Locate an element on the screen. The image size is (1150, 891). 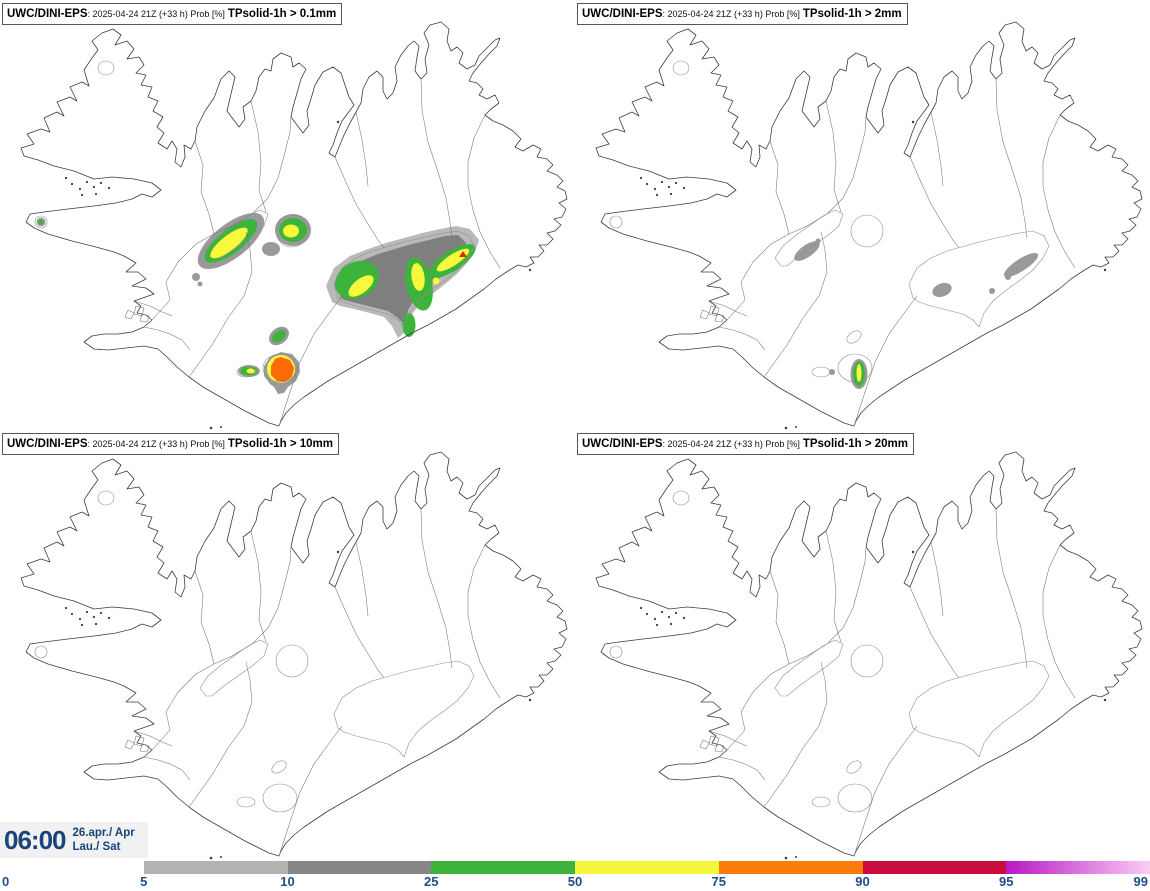
colorbar-track is located at coordinates (646, 867).